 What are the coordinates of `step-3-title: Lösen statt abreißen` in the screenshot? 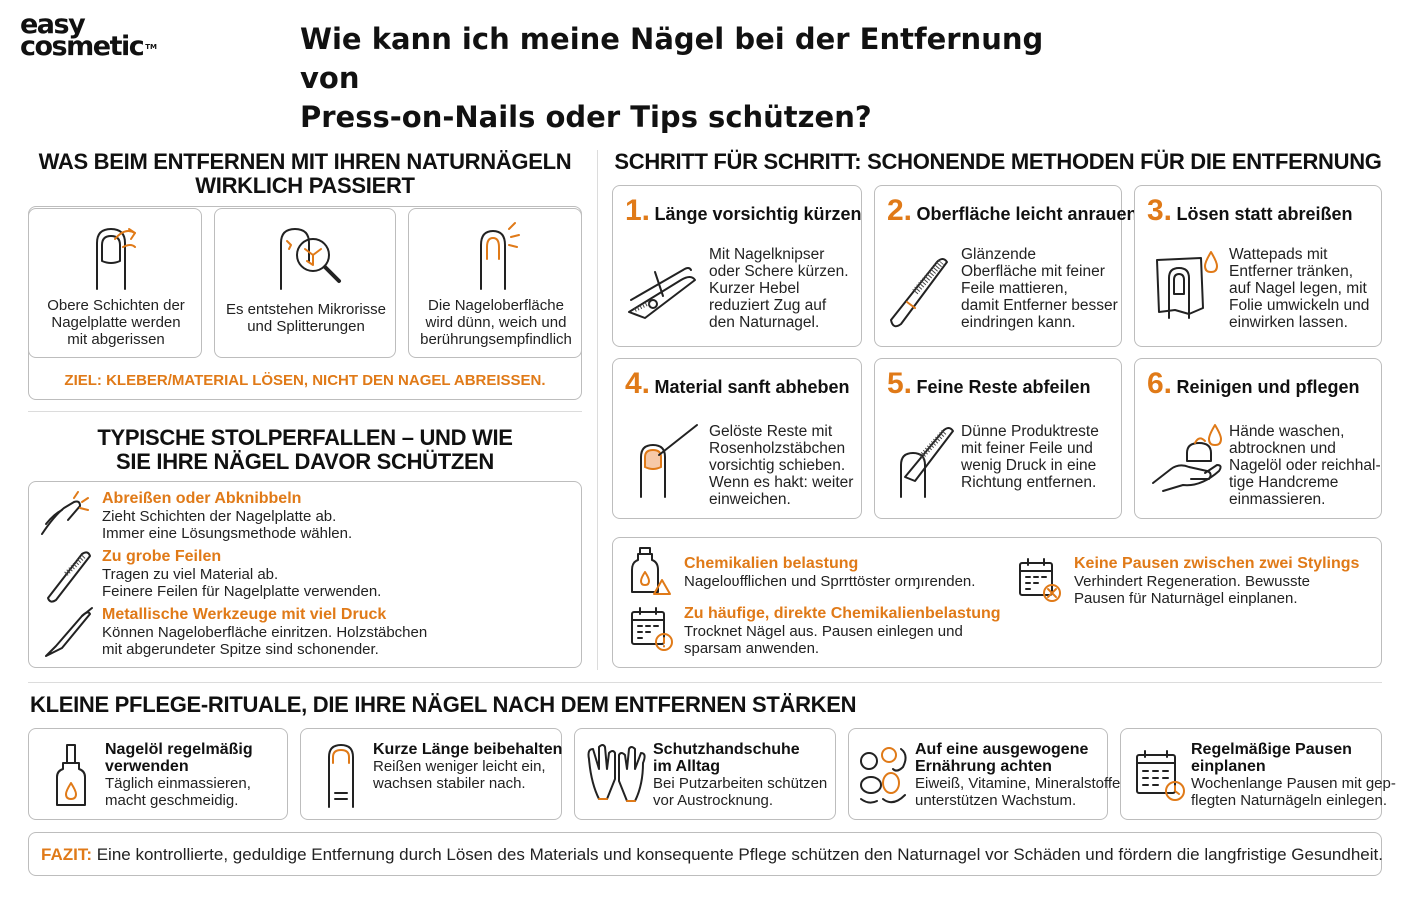 It's located at (1264, 214).